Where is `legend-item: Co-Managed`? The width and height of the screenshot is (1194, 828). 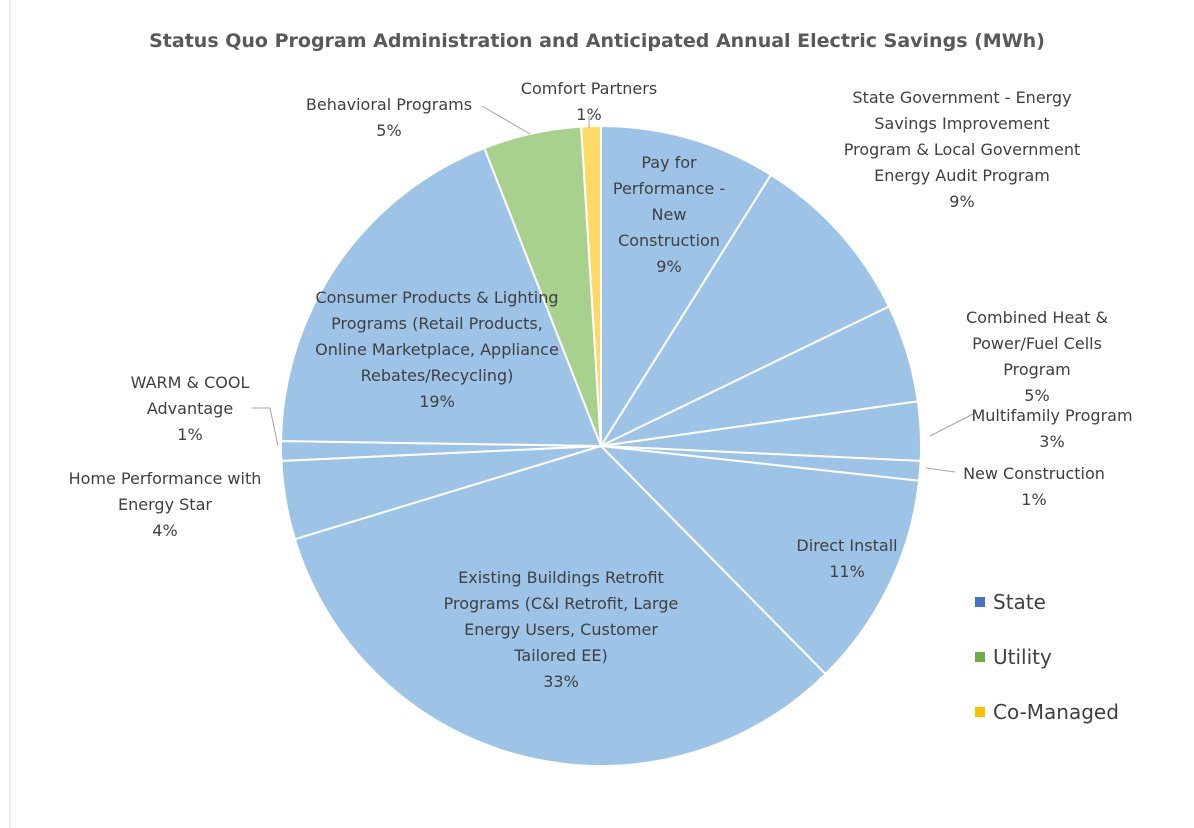 legend-item: Co-Managed is located at coordinates (1047, 712).